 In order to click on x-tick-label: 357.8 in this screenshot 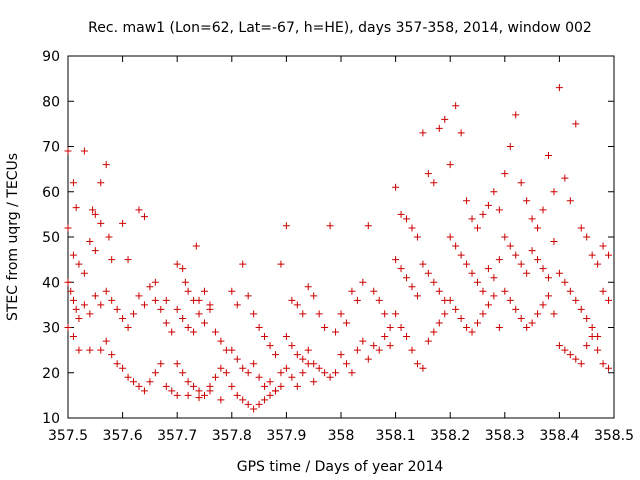, I will do `click(232, 436)`.